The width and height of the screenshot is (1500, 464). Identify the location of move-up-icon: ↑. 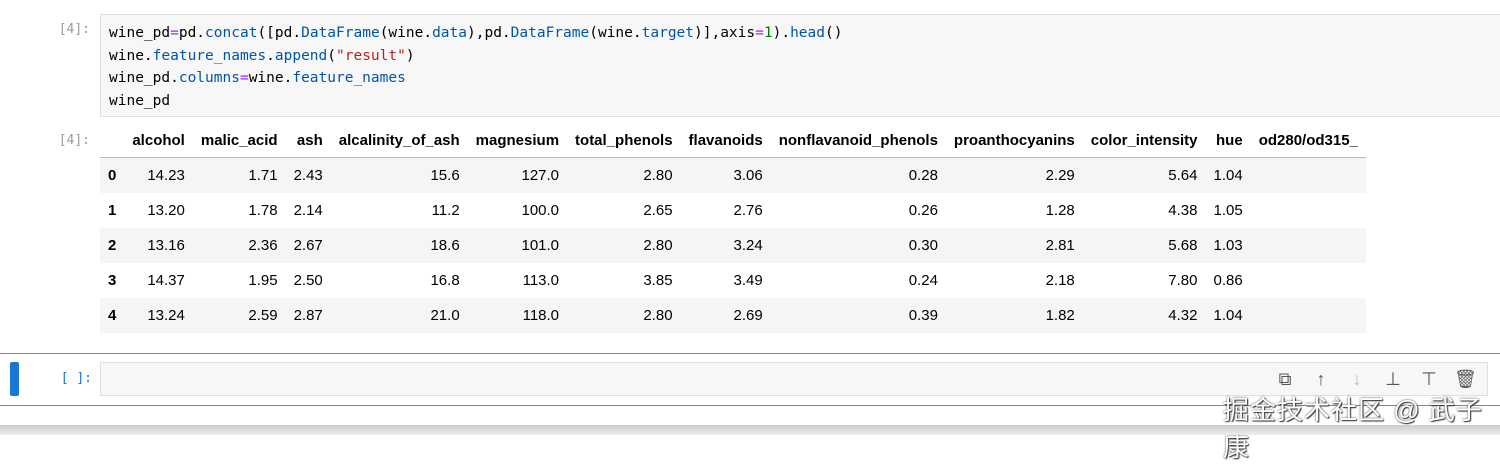
(1321, 379).